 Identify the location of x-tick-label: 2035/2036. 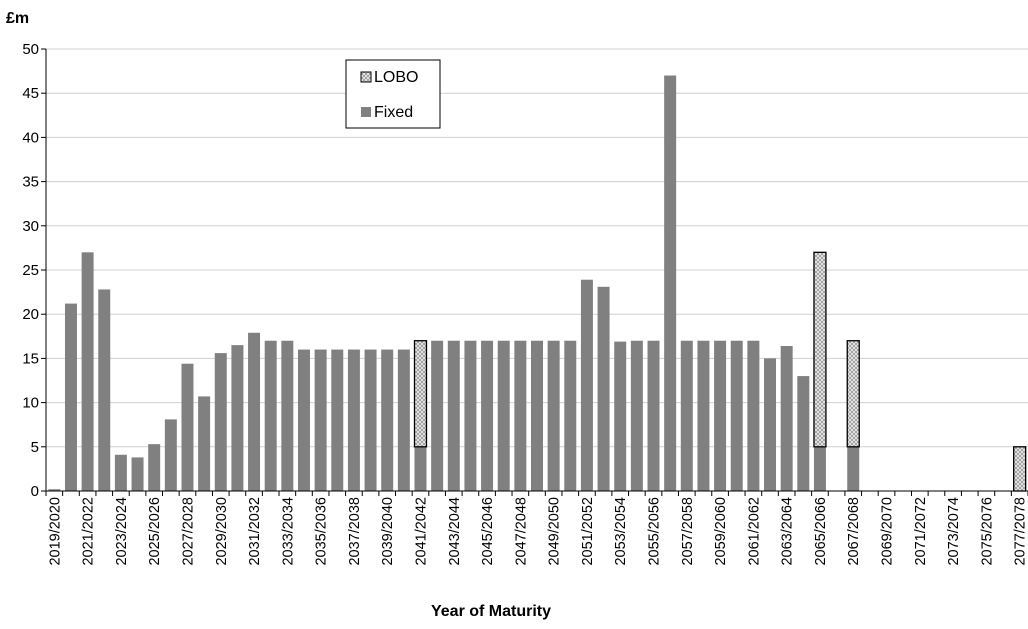
(322, 531).